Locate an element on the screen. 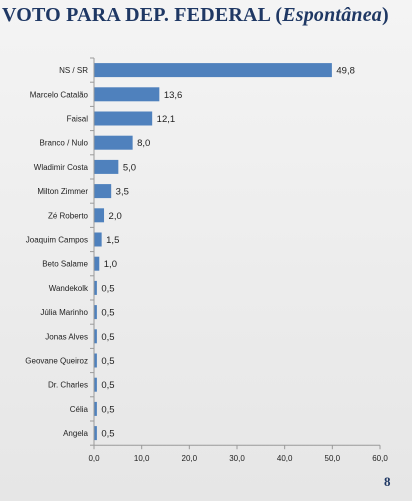 This screenshot has height=501, width=412. category-label: Wladimir Costa is located at coordinates (61, 167).